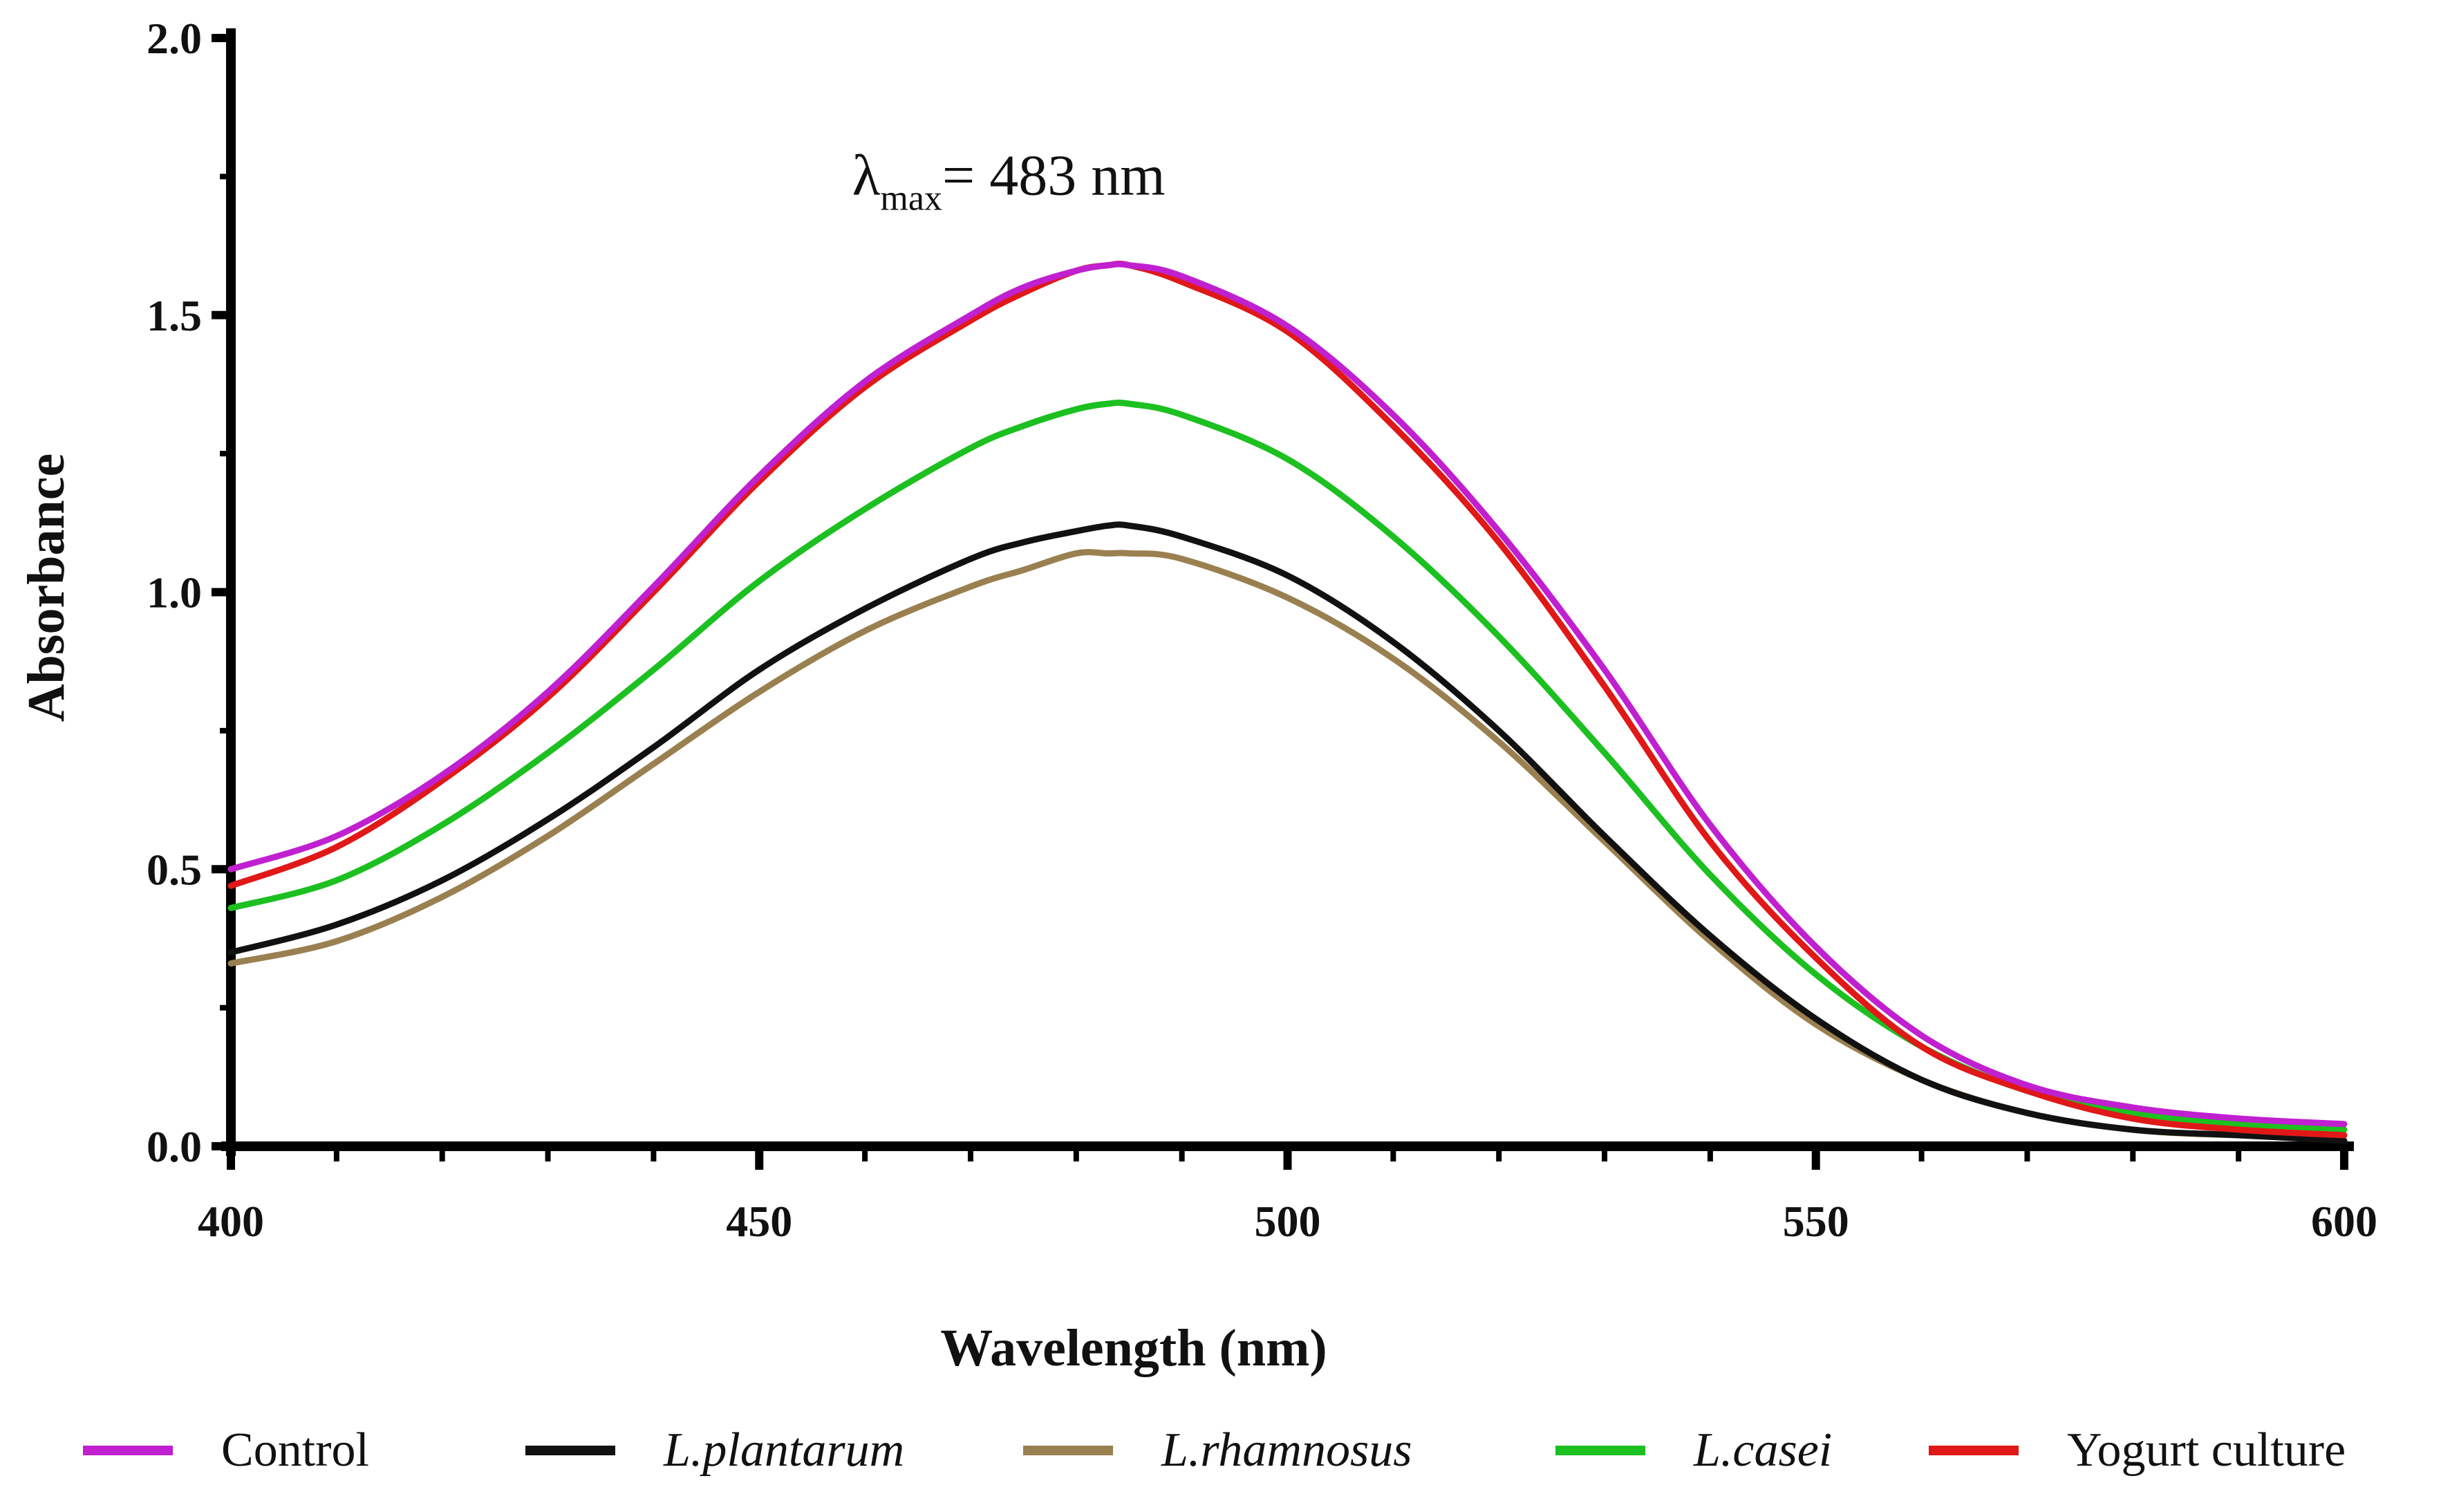 This screenshot has height=1512, width=2441. I want to click on legend-label: Control, so click(295, 1450).